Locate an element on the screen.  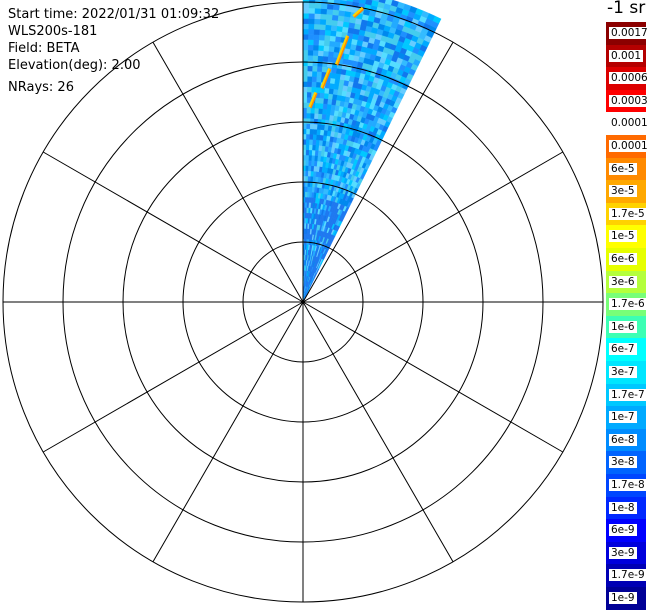
field-label: Field: BETA is located at coordinates (113, 48).